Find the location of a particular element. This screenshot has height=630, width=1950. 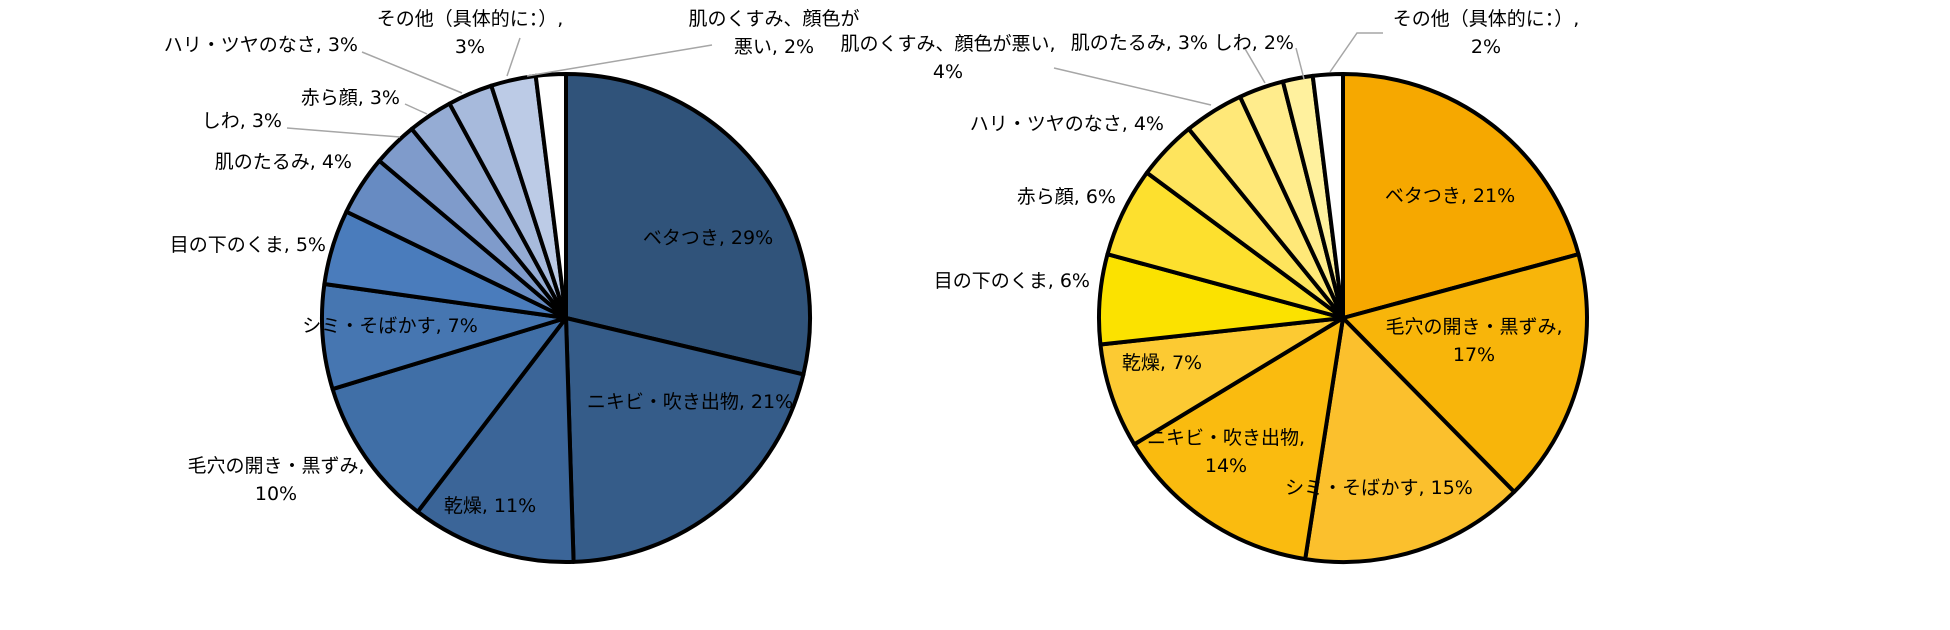

data-label: ニキビ・吹き出物, 14% is located at coordinates (1226, 452).